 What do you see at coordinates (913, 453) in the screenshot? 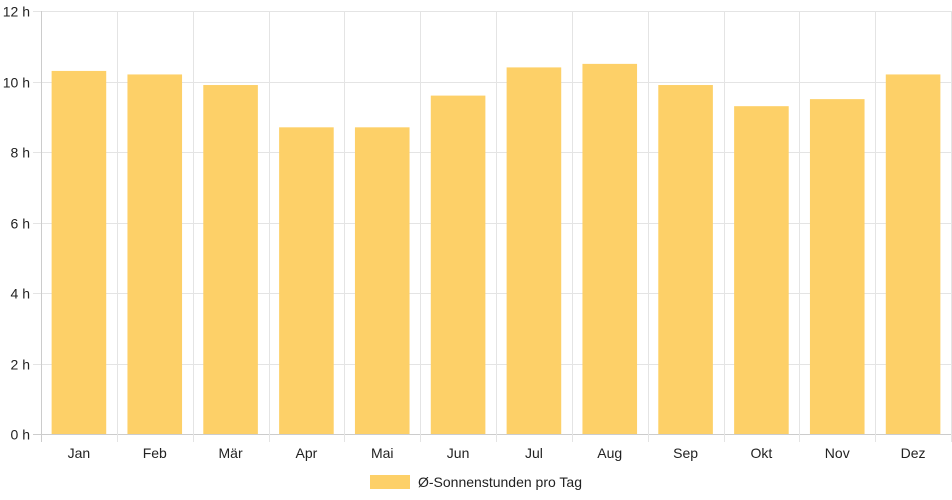
I see `x-tick-label: Dez` at bounding box center [913, 453].